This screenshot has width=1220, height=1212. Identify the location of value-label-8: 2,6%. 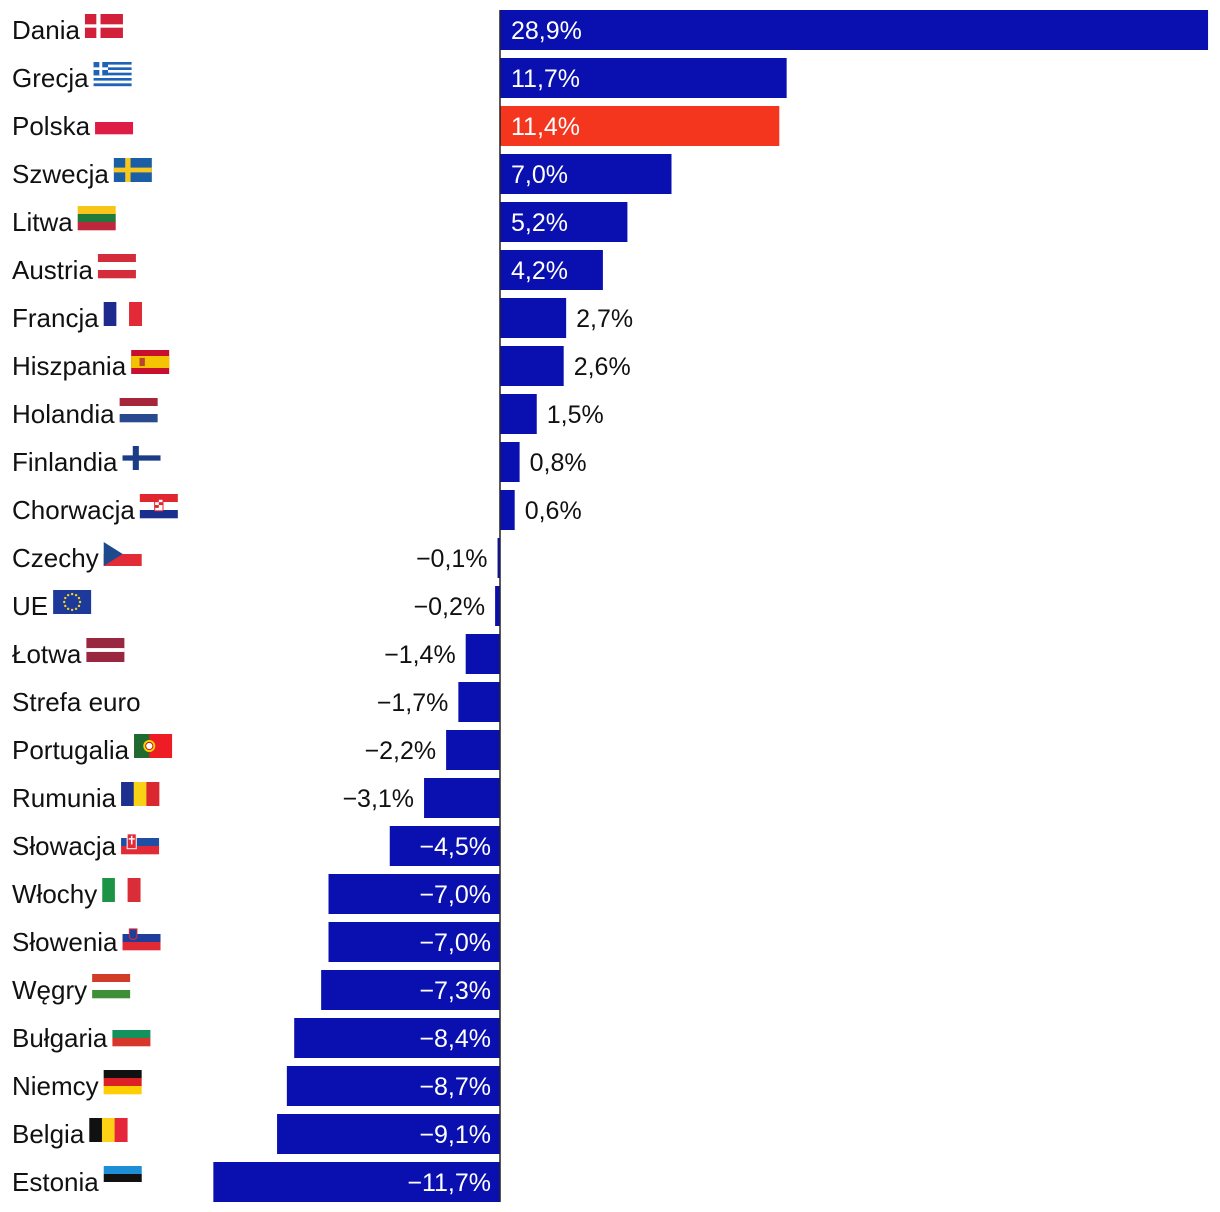
(602, 367).